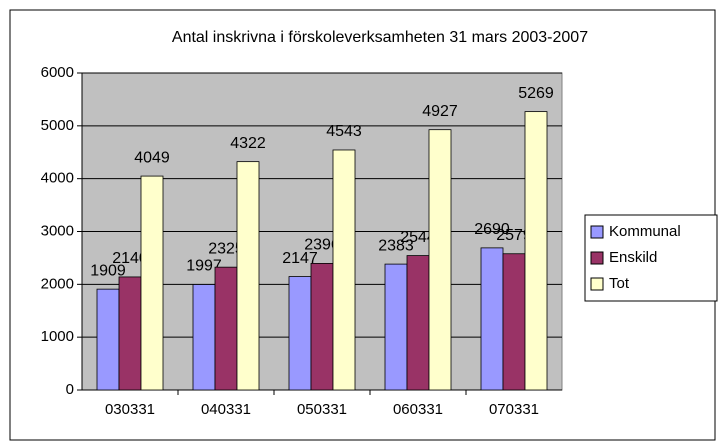 The height and width of the screenshot is (443, 720). What do you see at coordinates (418, 409) in the screenshot?
I see `x-tick-label: 060331` at bounding box center [418, 409].